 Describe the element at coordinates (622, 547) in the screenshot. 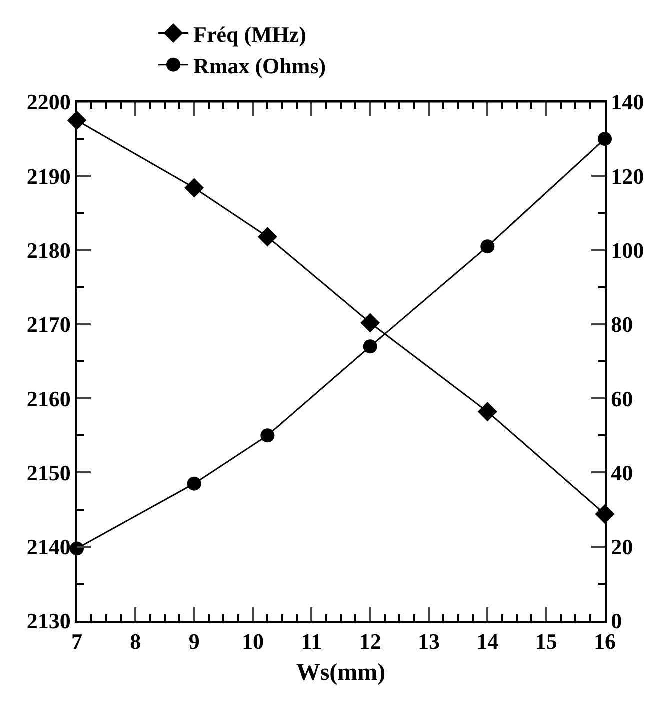

I see `y2-tick-label: 20` at that location.